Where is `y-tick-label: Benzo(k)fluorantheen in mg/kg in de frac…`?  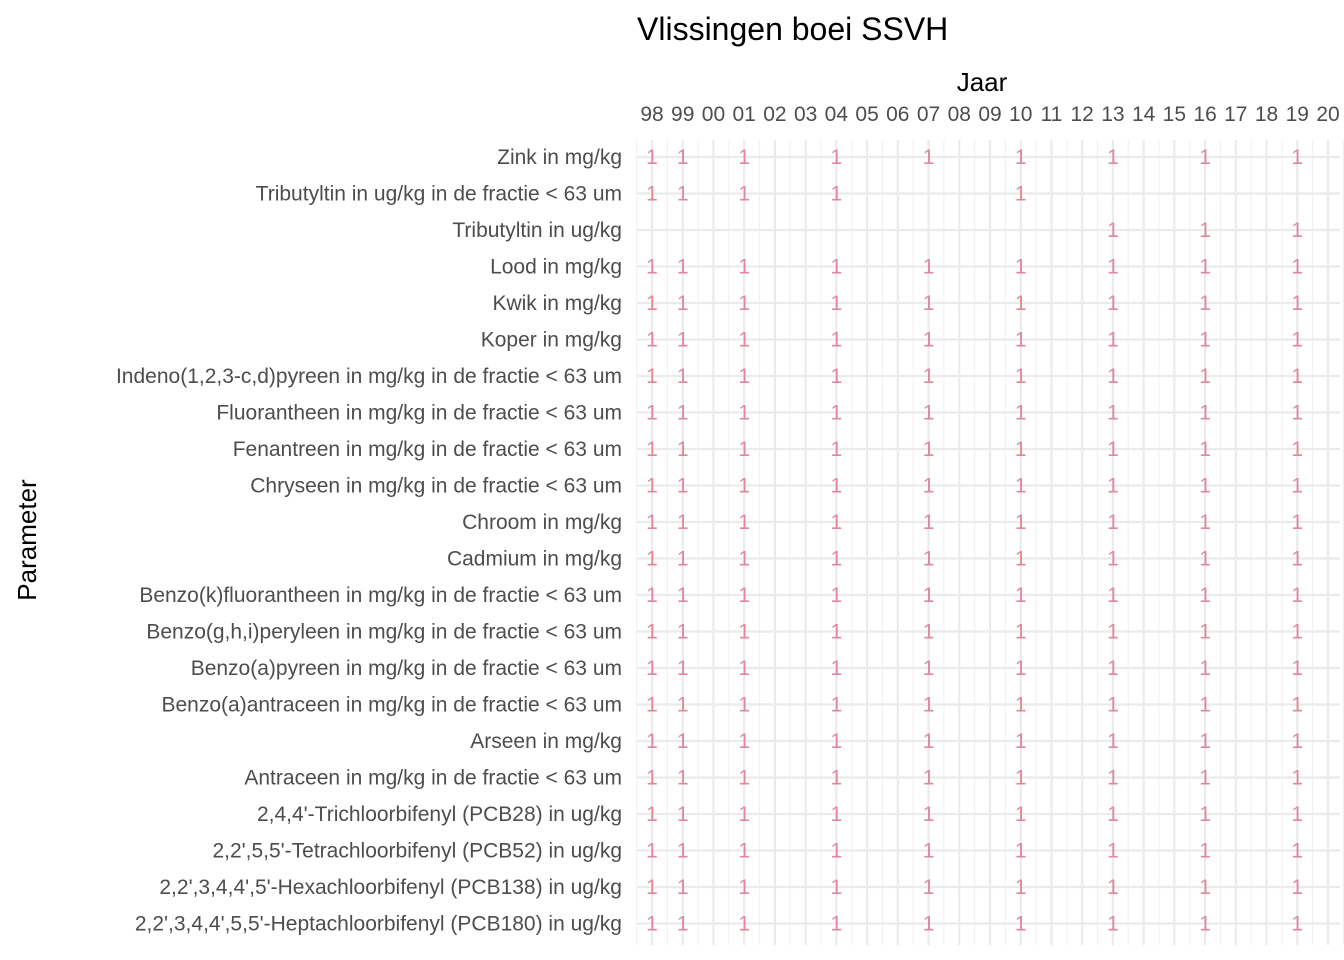 y-tick-label: Benzo(k)fluorantheen in mg/kg in de frac… is located at coordinates (380, 595).